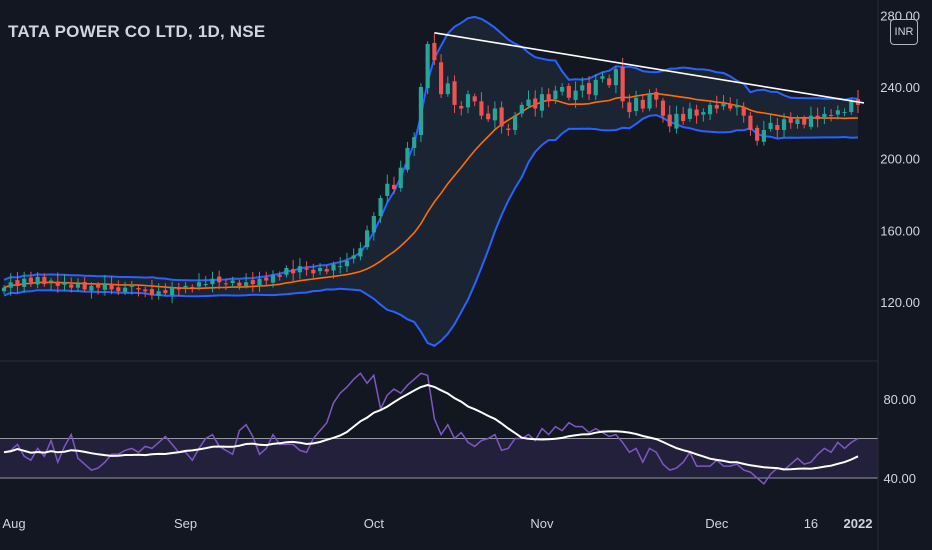 The height and width of the screenshot is (550, 932). I want to click on currency-badge: INR, so click(904, 32).